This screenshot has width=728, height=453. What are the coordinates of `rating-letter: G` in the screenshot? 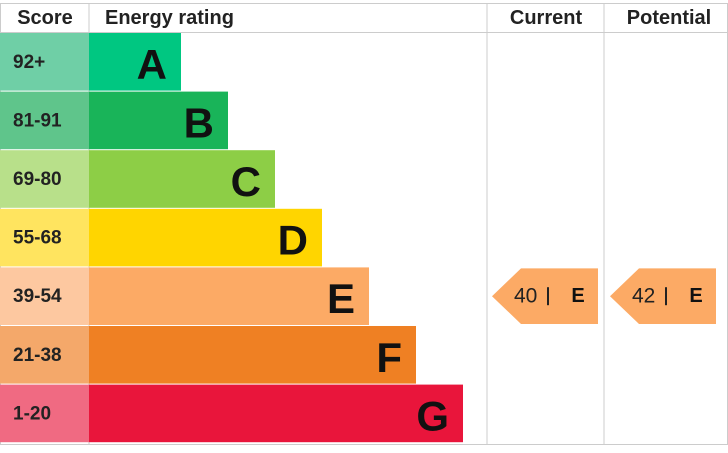 It's located at (432, 415).